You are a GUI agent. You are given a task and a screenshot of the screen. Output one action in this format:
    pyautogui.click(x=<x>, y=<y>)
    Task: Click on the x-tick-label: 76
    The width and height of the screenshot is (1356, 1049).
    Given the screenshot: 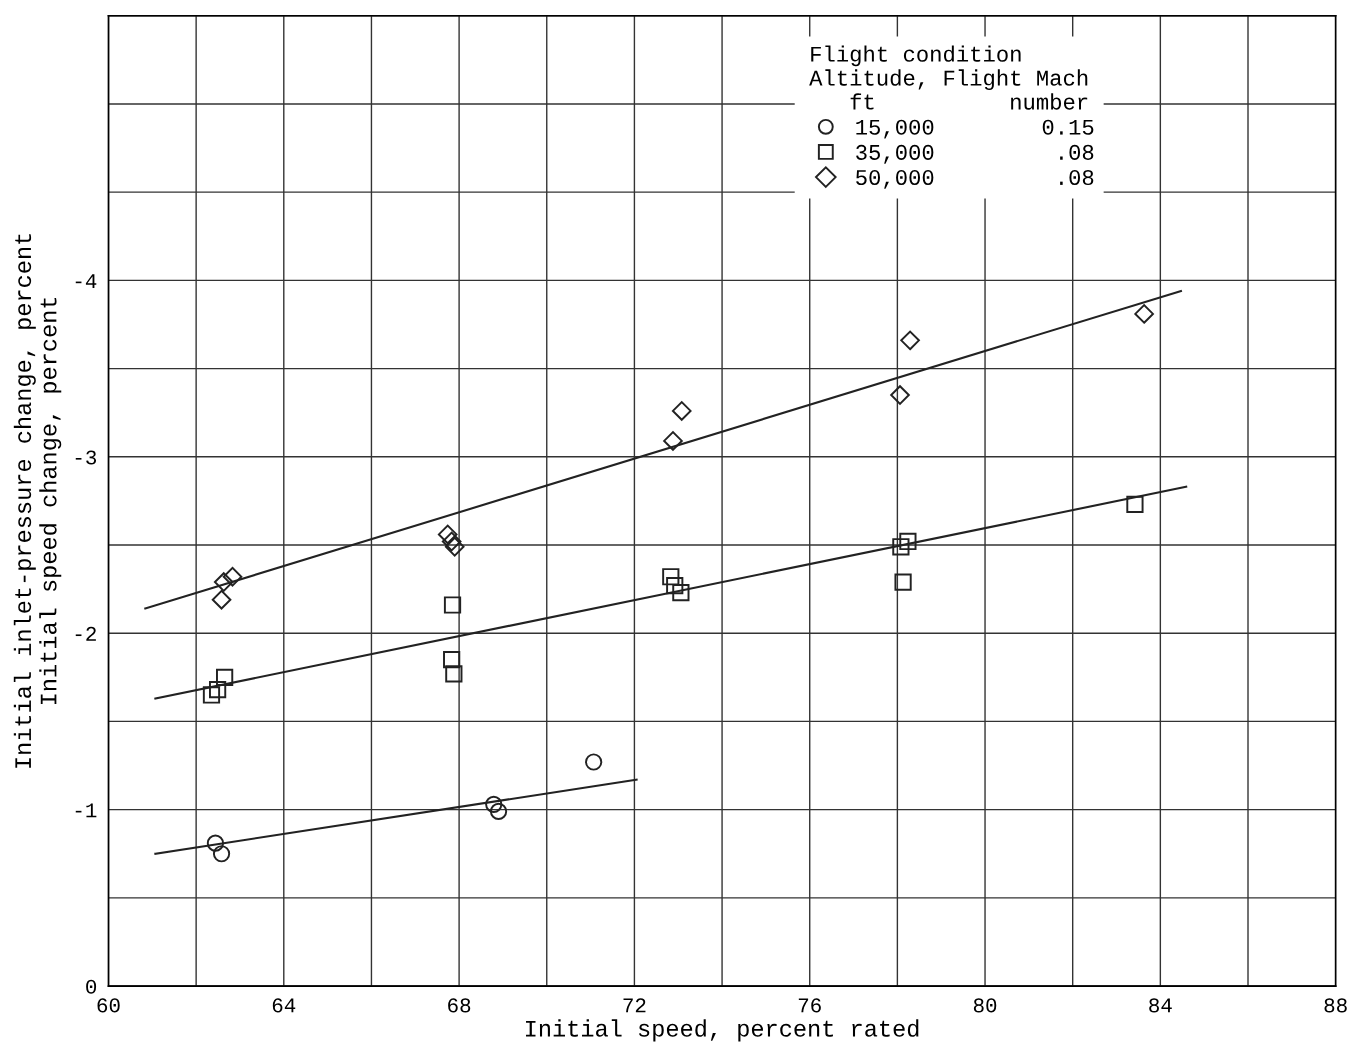 What is the action you would take?
    pyautogui.click(x=809, y=1005)
    